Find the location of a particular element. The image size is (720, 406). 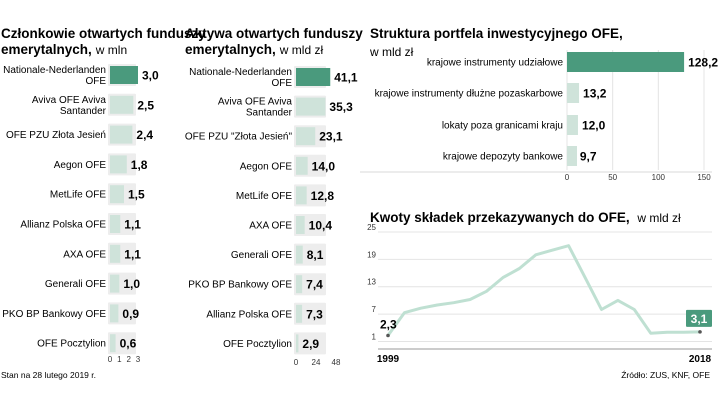

chart2-category-label: Aegon OFE is located at coordinates (266, 166).